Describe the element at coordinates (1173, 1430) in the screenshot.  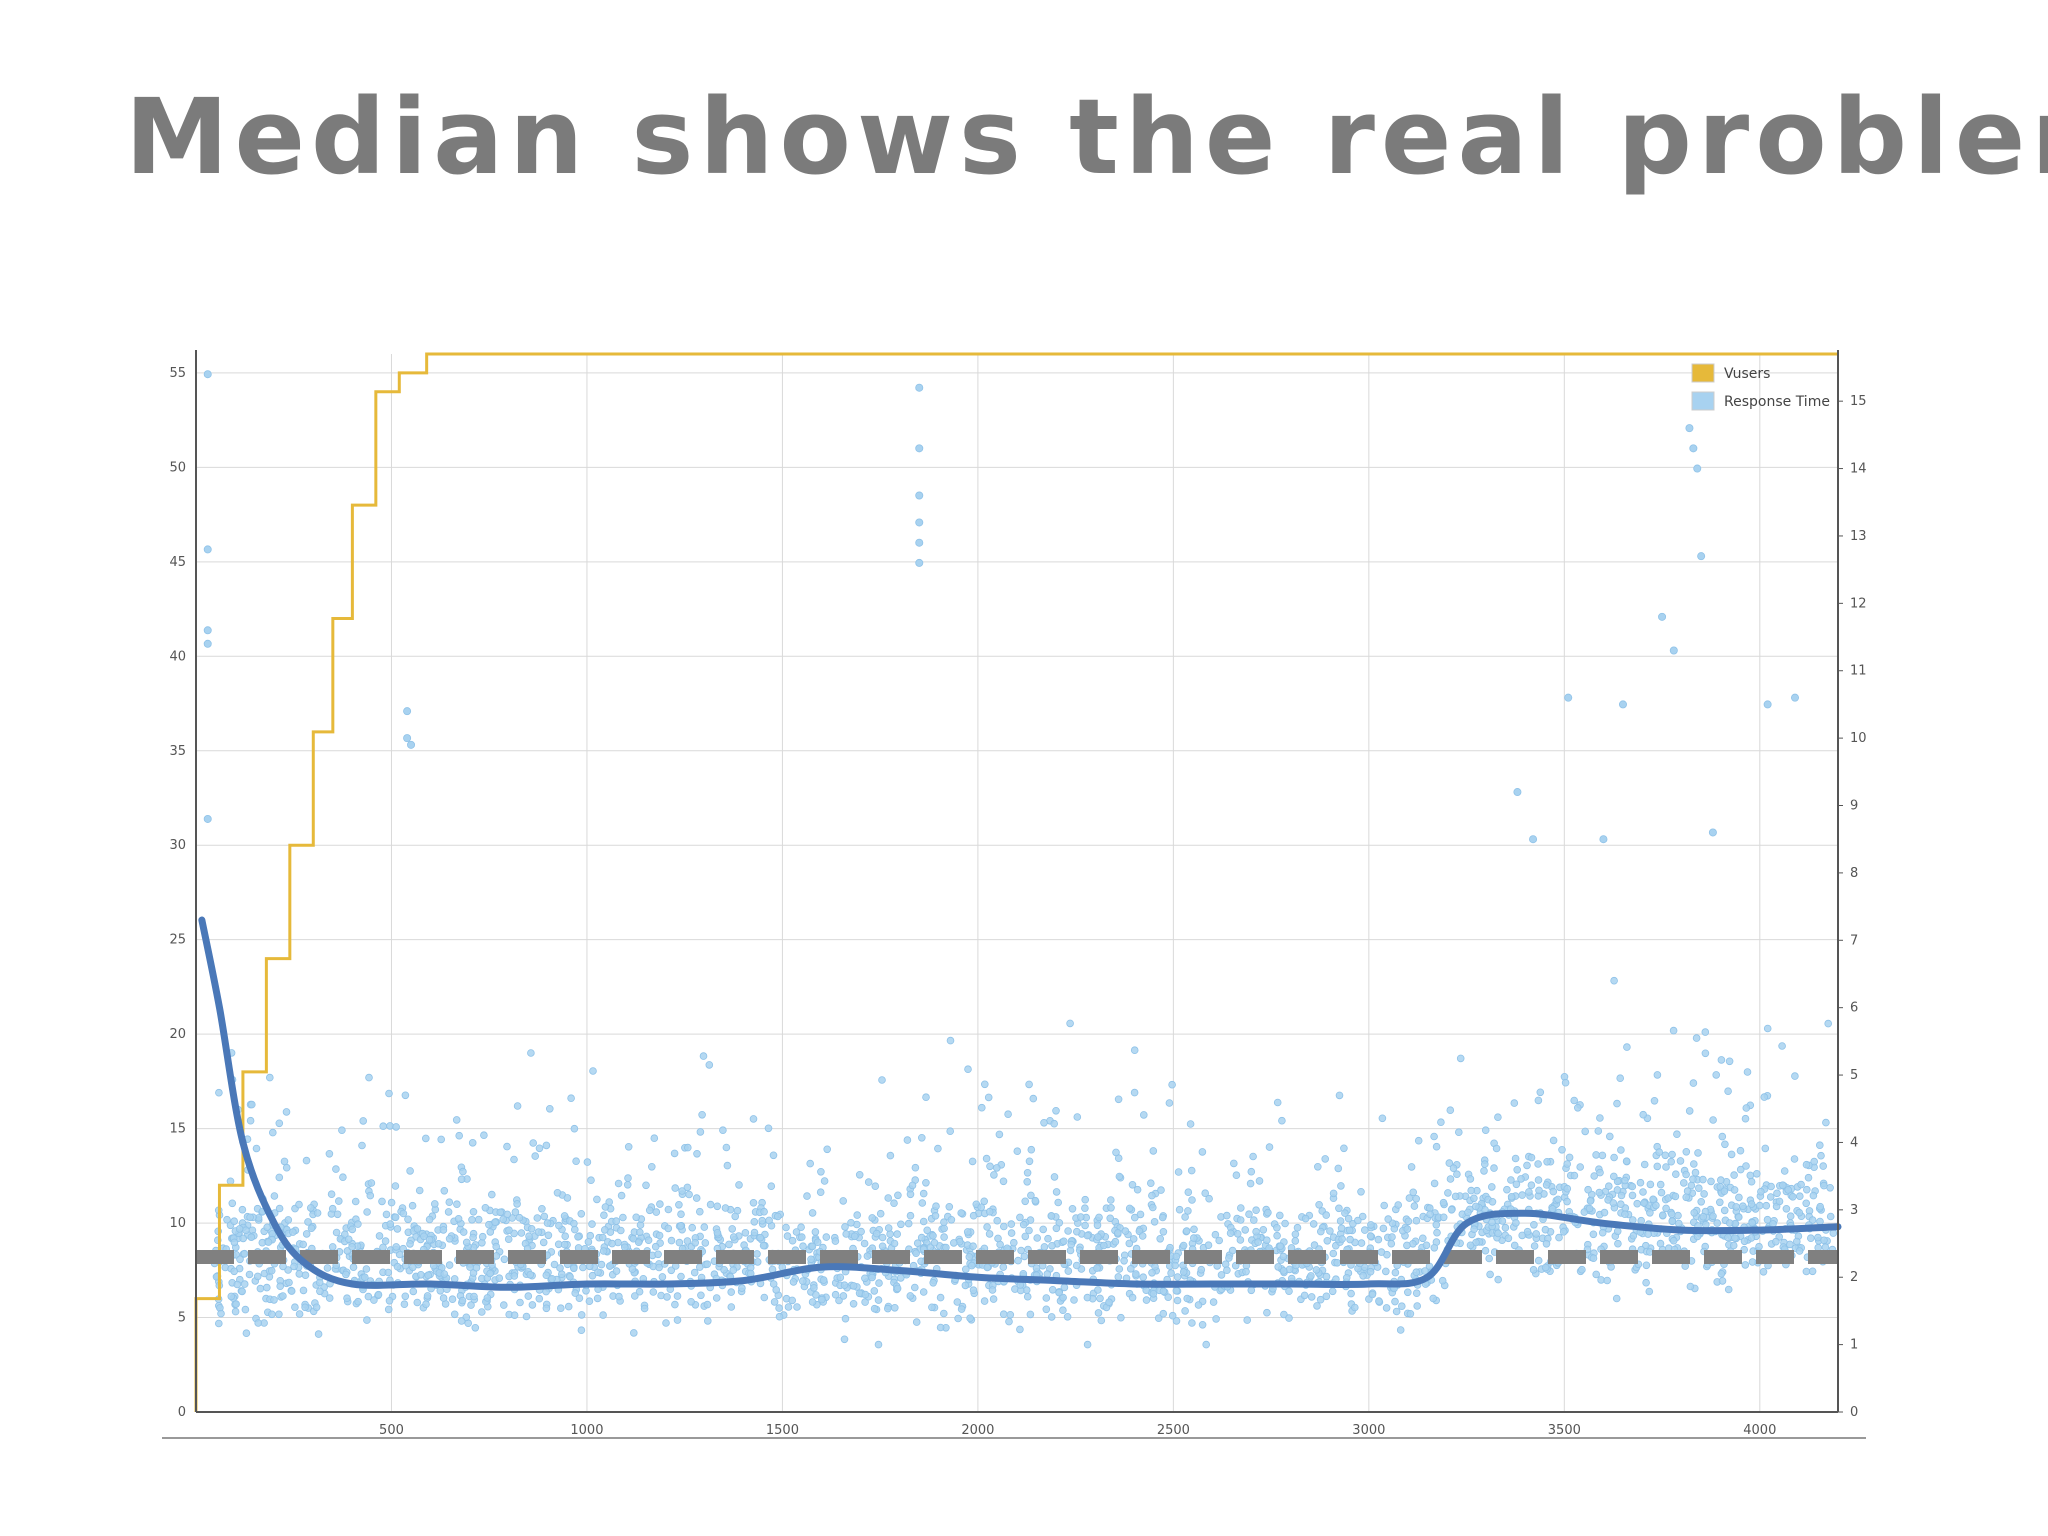
I see `x-tick-label: 2500` at that location.